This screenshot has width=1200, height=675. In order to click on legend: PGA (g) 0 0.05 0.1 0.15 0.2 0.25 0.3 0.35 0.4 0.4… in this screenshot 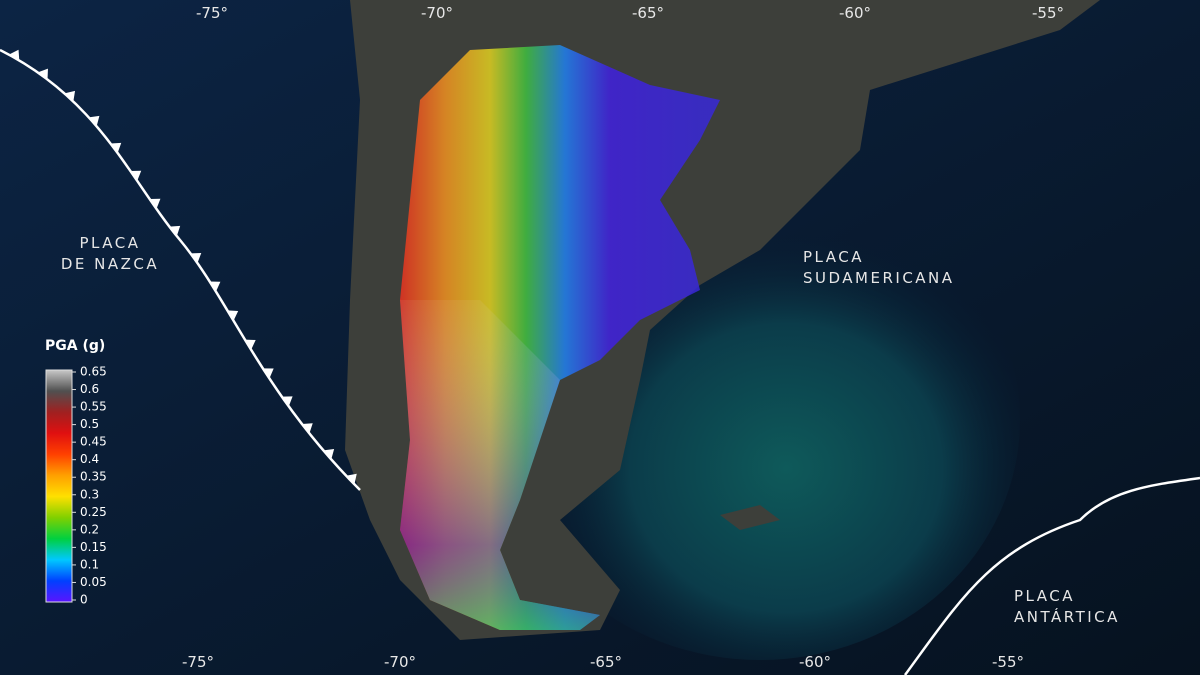, I will do `click(76, 472)`.